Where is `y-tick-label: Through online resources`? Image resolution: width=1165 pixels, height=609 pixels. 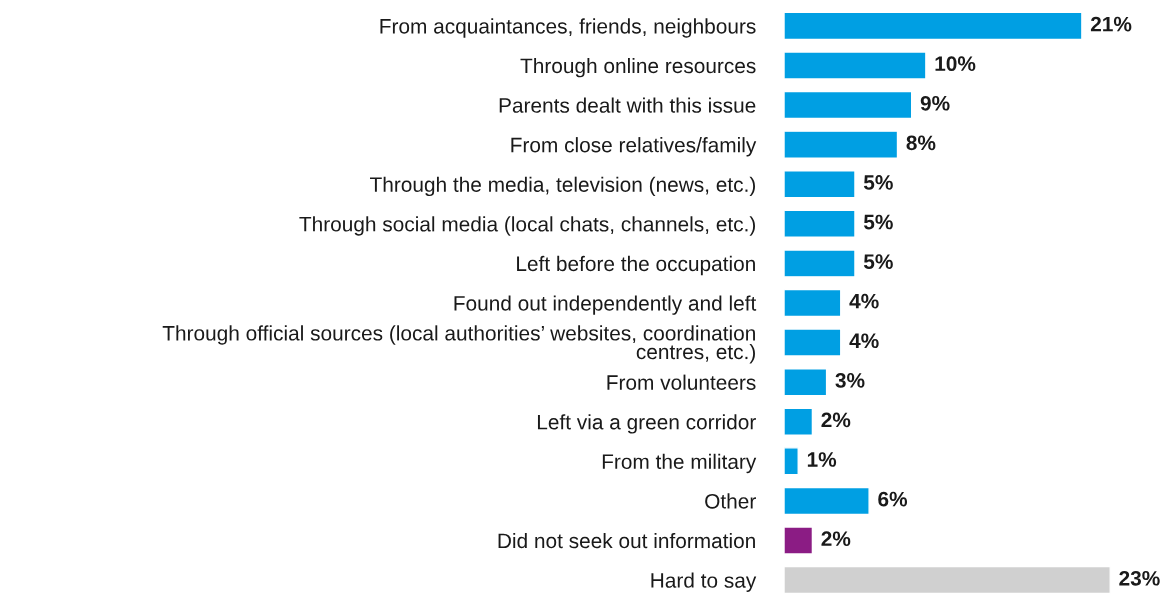 y-tick-label: Through online resources is located at coordinates (638, 67).